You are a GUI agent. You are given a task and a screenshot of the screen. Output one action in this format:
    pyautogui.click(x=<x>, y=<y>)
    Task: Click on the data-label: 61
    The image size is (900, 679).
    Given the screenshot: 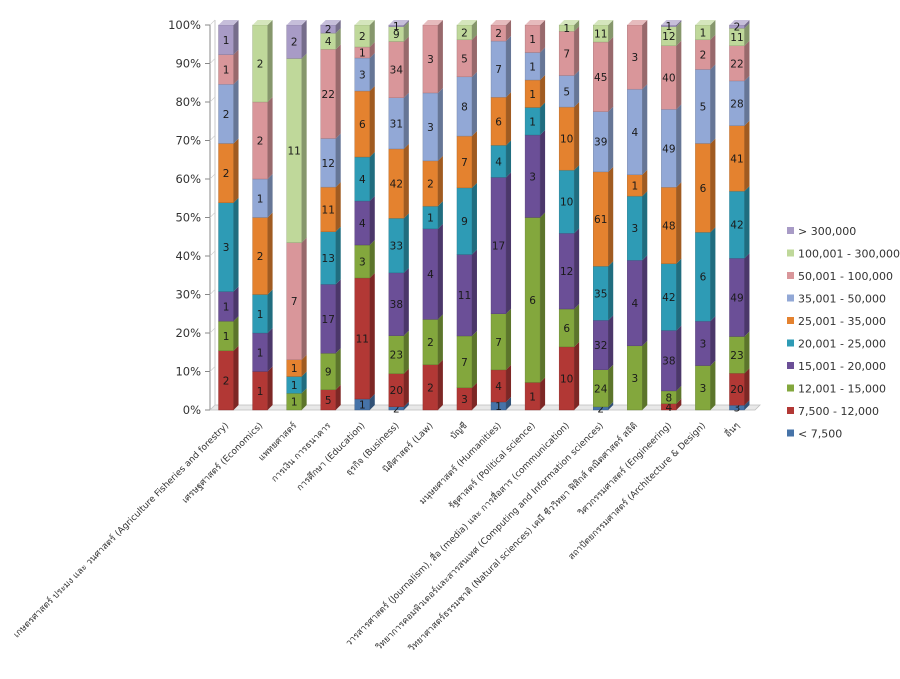 What is the action you would take?
    pyautogui.click(x=600, y=220)
    